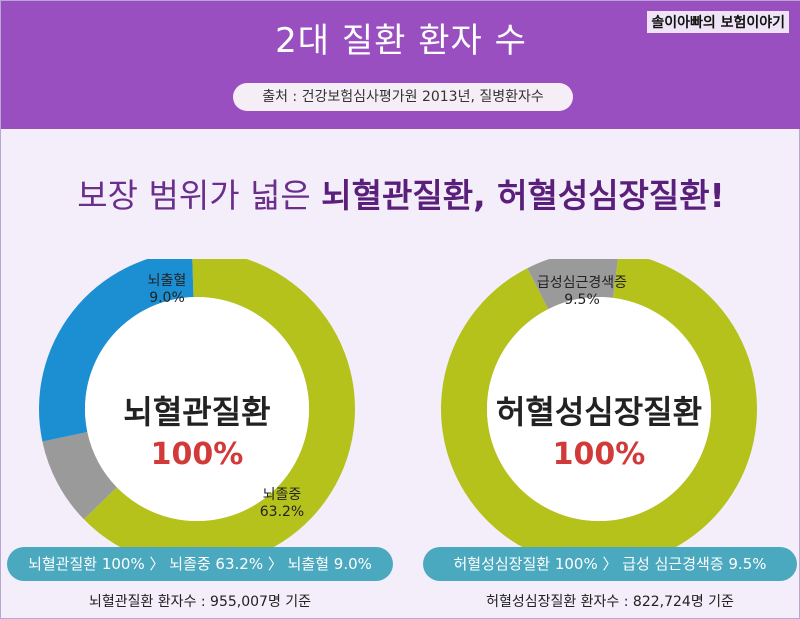 Image resolution: width=800 pixels, height=619 pixels. Describe the element at coordinates (599, 412) in the screenshot. I see `donut-center-title: 허혈성심장질환` at that location.